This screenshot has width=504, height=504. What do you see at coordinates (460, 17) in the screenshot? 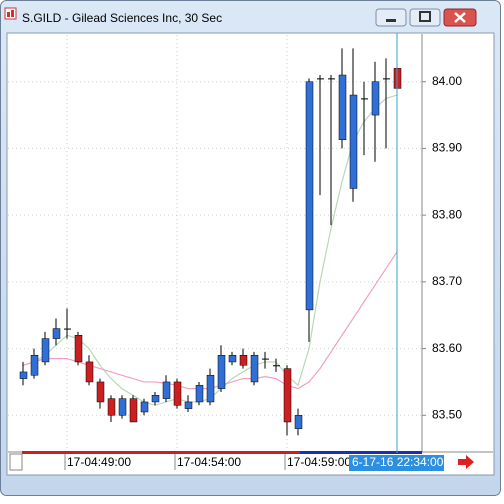
I see `close-button` at bounding box center [460, 17].